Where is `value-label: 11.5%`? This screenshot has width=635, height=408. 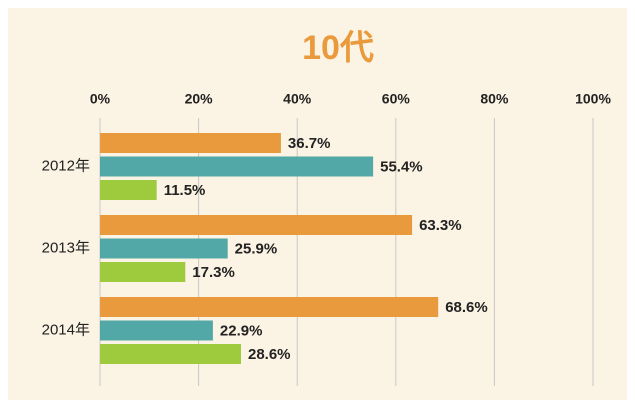 value-label: 11.5% is located at coordinates (185, 190).